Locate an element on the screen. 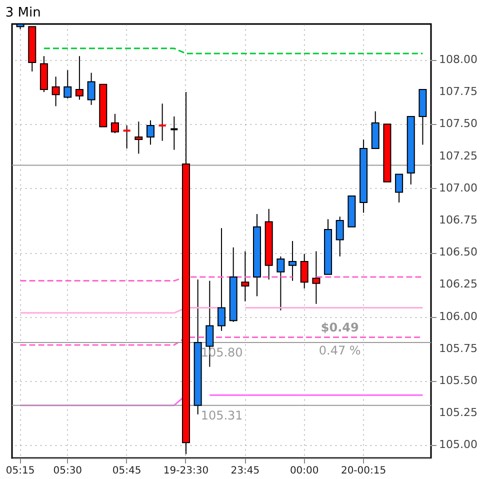  y-tick-label: 106.25 is located at coordinates (458, 284).